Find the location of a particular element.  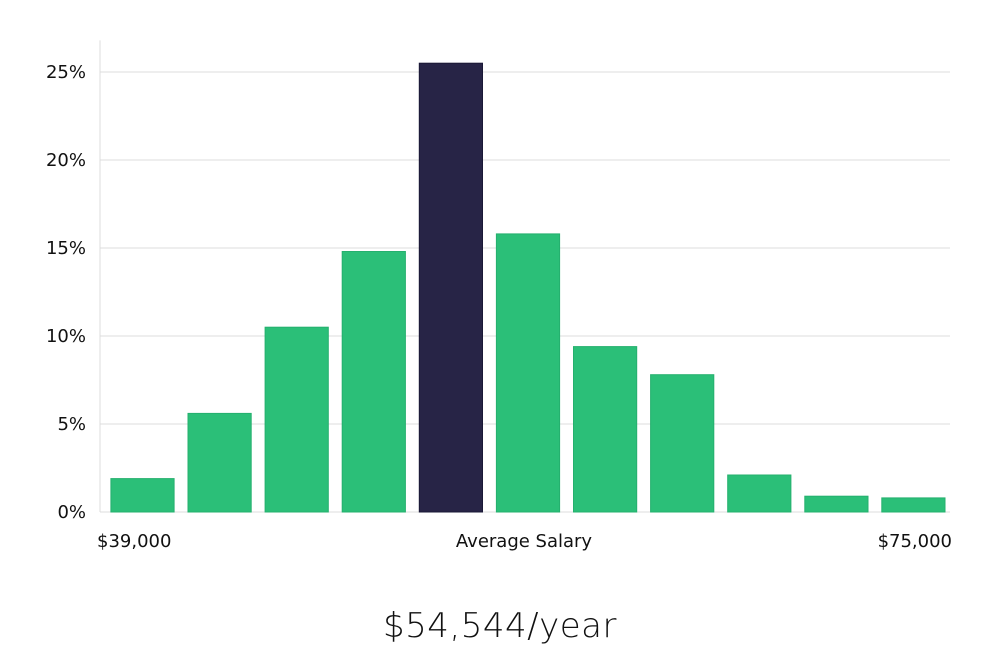

x-max-label: $75,000 is located at coordinates (915, 541).